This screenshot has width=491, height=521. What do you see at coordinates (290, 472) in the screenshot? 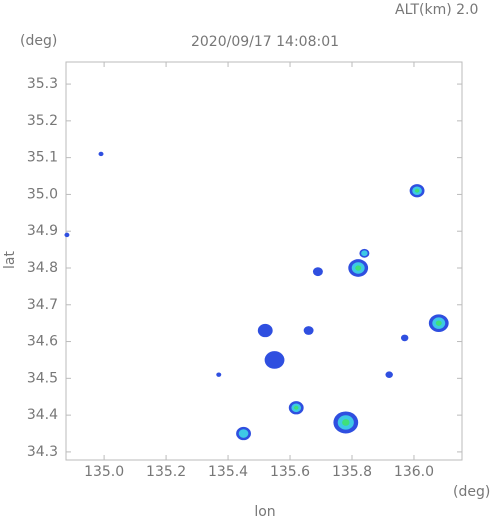
I see `x-tick-label: 135.6` at bounding box center [290, 472].